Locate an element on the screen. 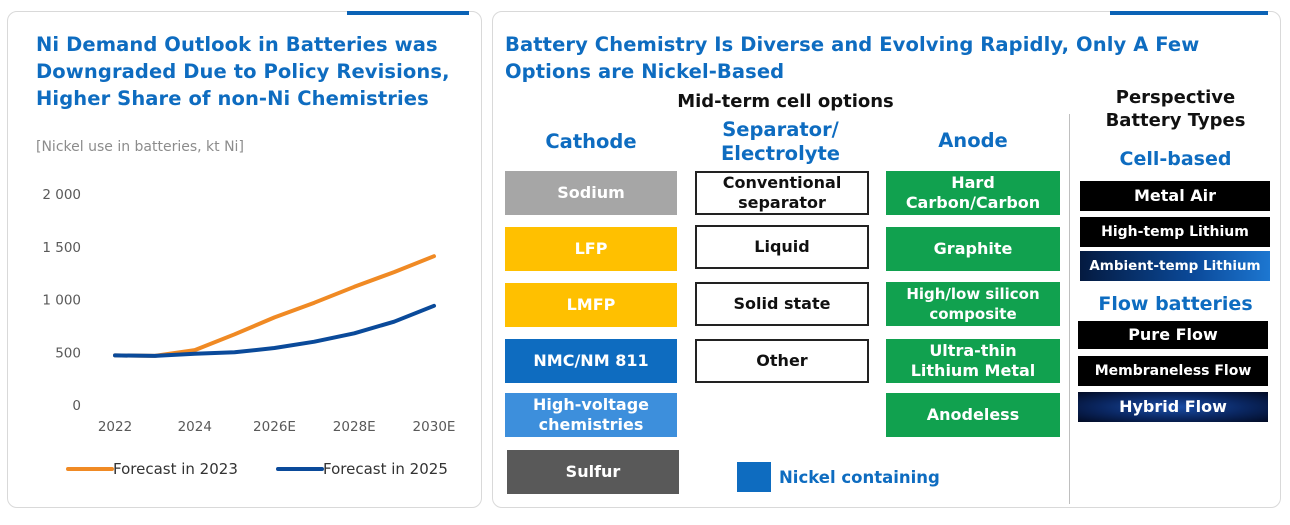 Image resolution: width=1290 pixels, height=525 pixels. separator-title-line-2: Electrolyte is located at coordinates (780, 153).